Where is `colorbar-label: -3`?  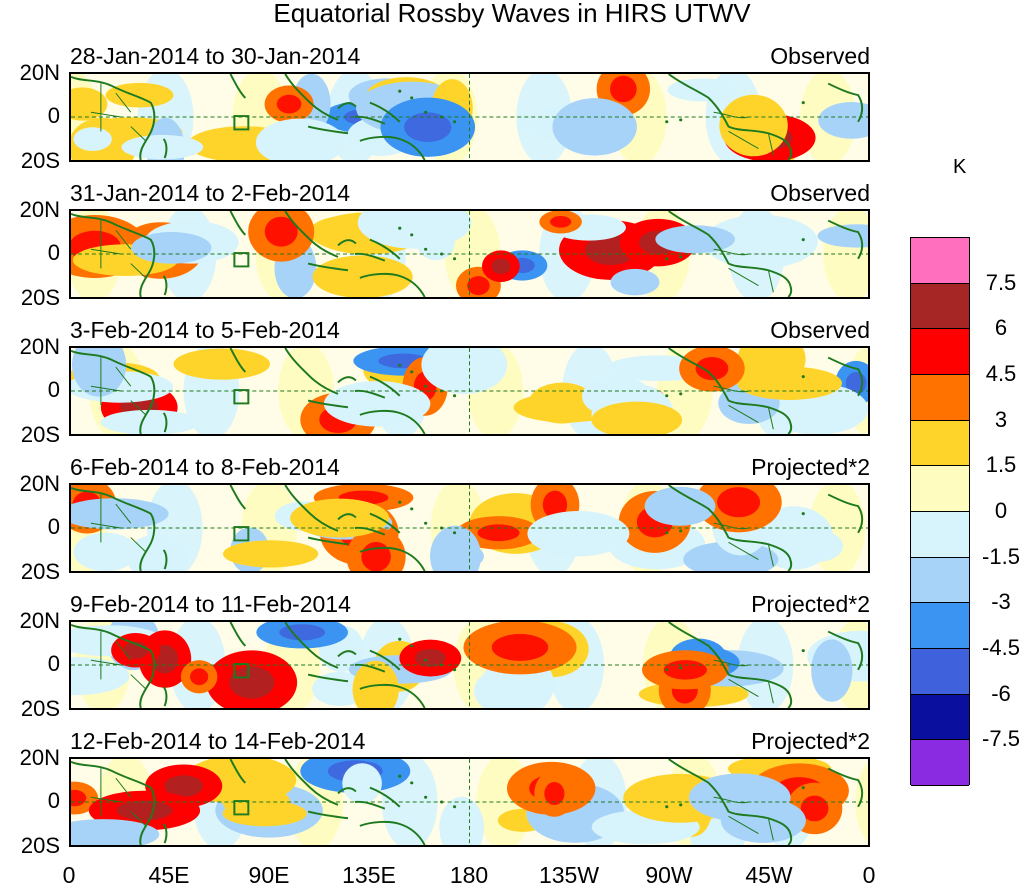 colorbar-label: -3 is located at coordinates (1001, 602).